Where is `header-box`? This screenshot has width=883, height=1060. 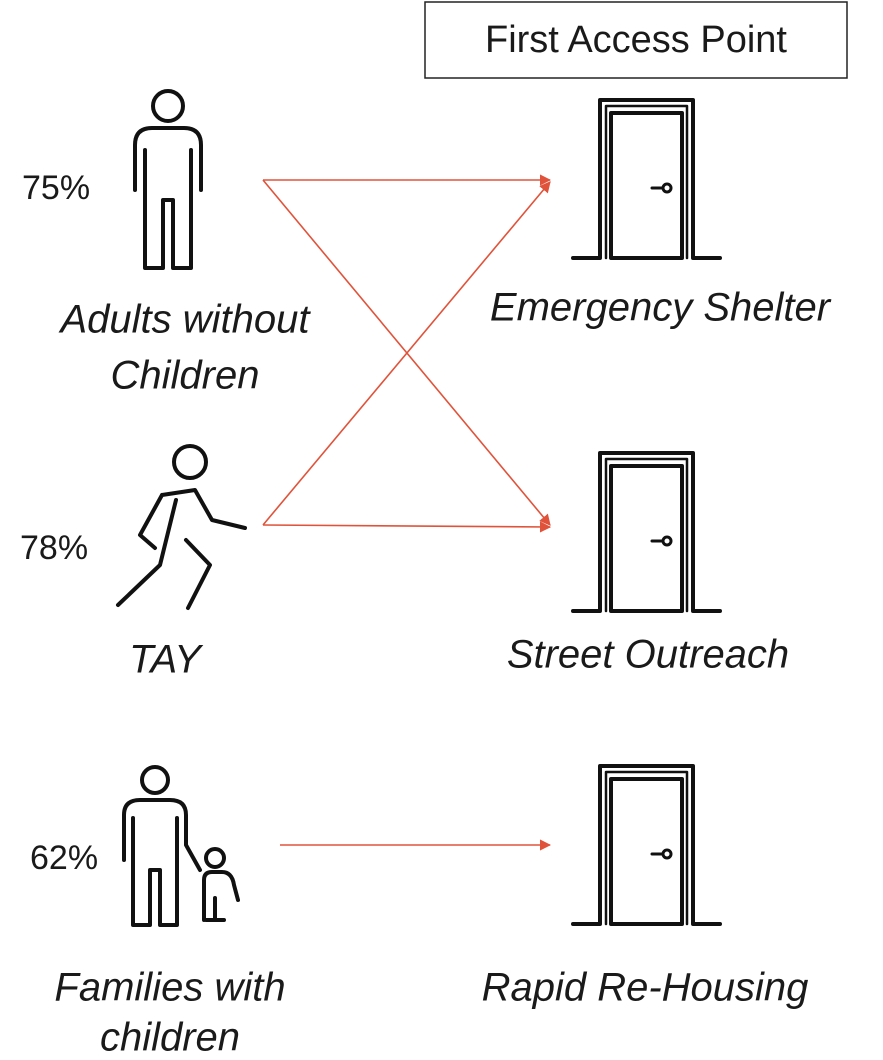 header-box is located at coordinates (636, 40).